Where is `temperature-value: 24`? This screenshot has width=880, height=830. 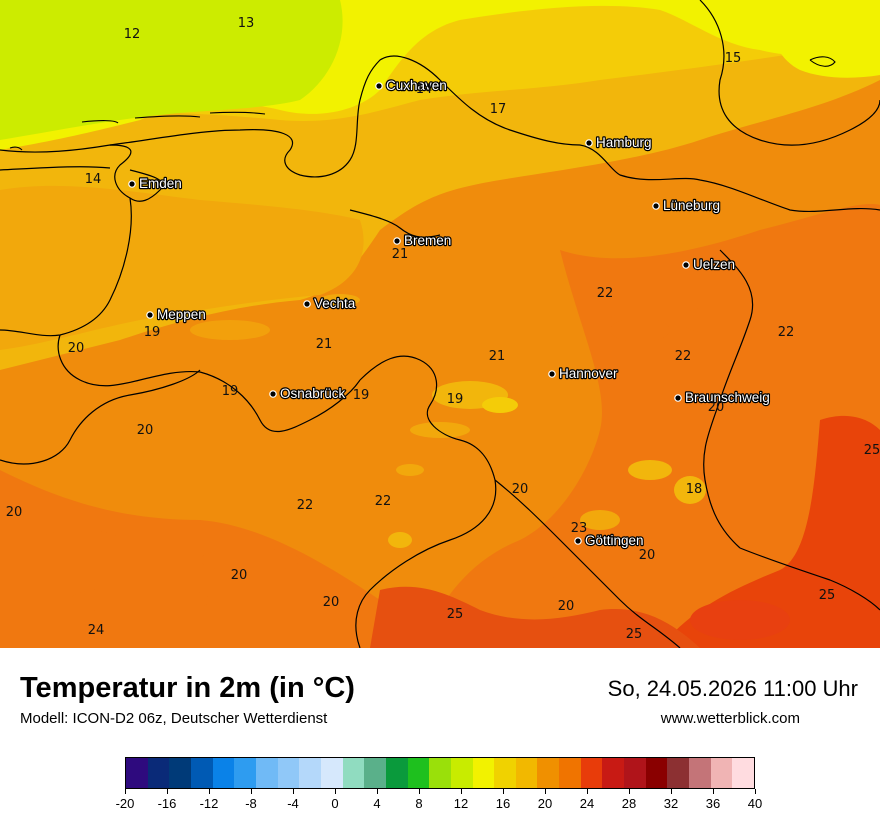 temperature-value: 24 is located at coordinates (96, 630).